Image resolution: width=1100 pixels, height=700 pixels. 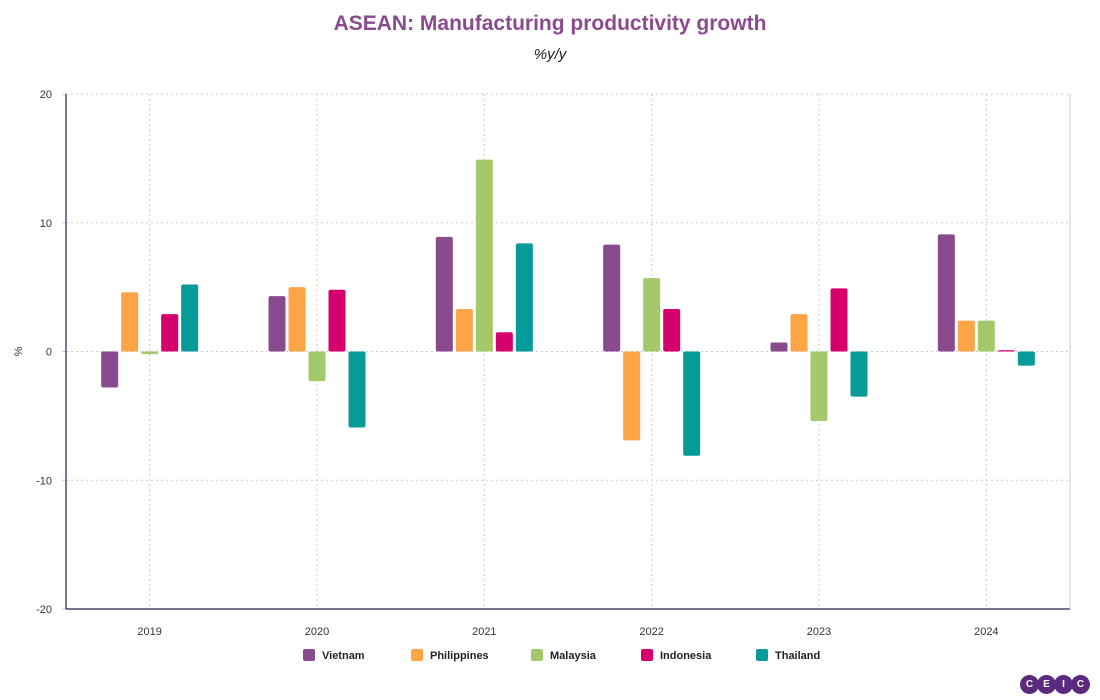 I want to click on legend-swatch-malaysia, so click(x=537, y=655).